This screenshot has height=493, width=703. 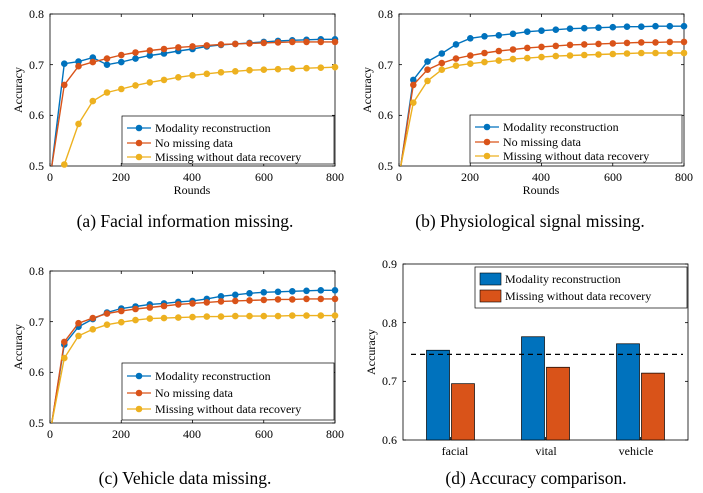 I want to click on panel-caption: (b) Physiological signal missing., so click(x=529, y=221).